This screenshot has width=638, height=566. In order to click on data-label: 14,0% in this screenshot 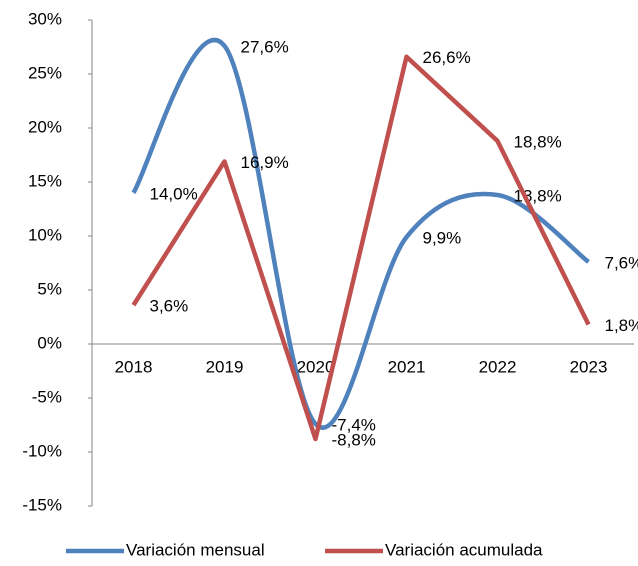, I will do `click(174, 193)`.